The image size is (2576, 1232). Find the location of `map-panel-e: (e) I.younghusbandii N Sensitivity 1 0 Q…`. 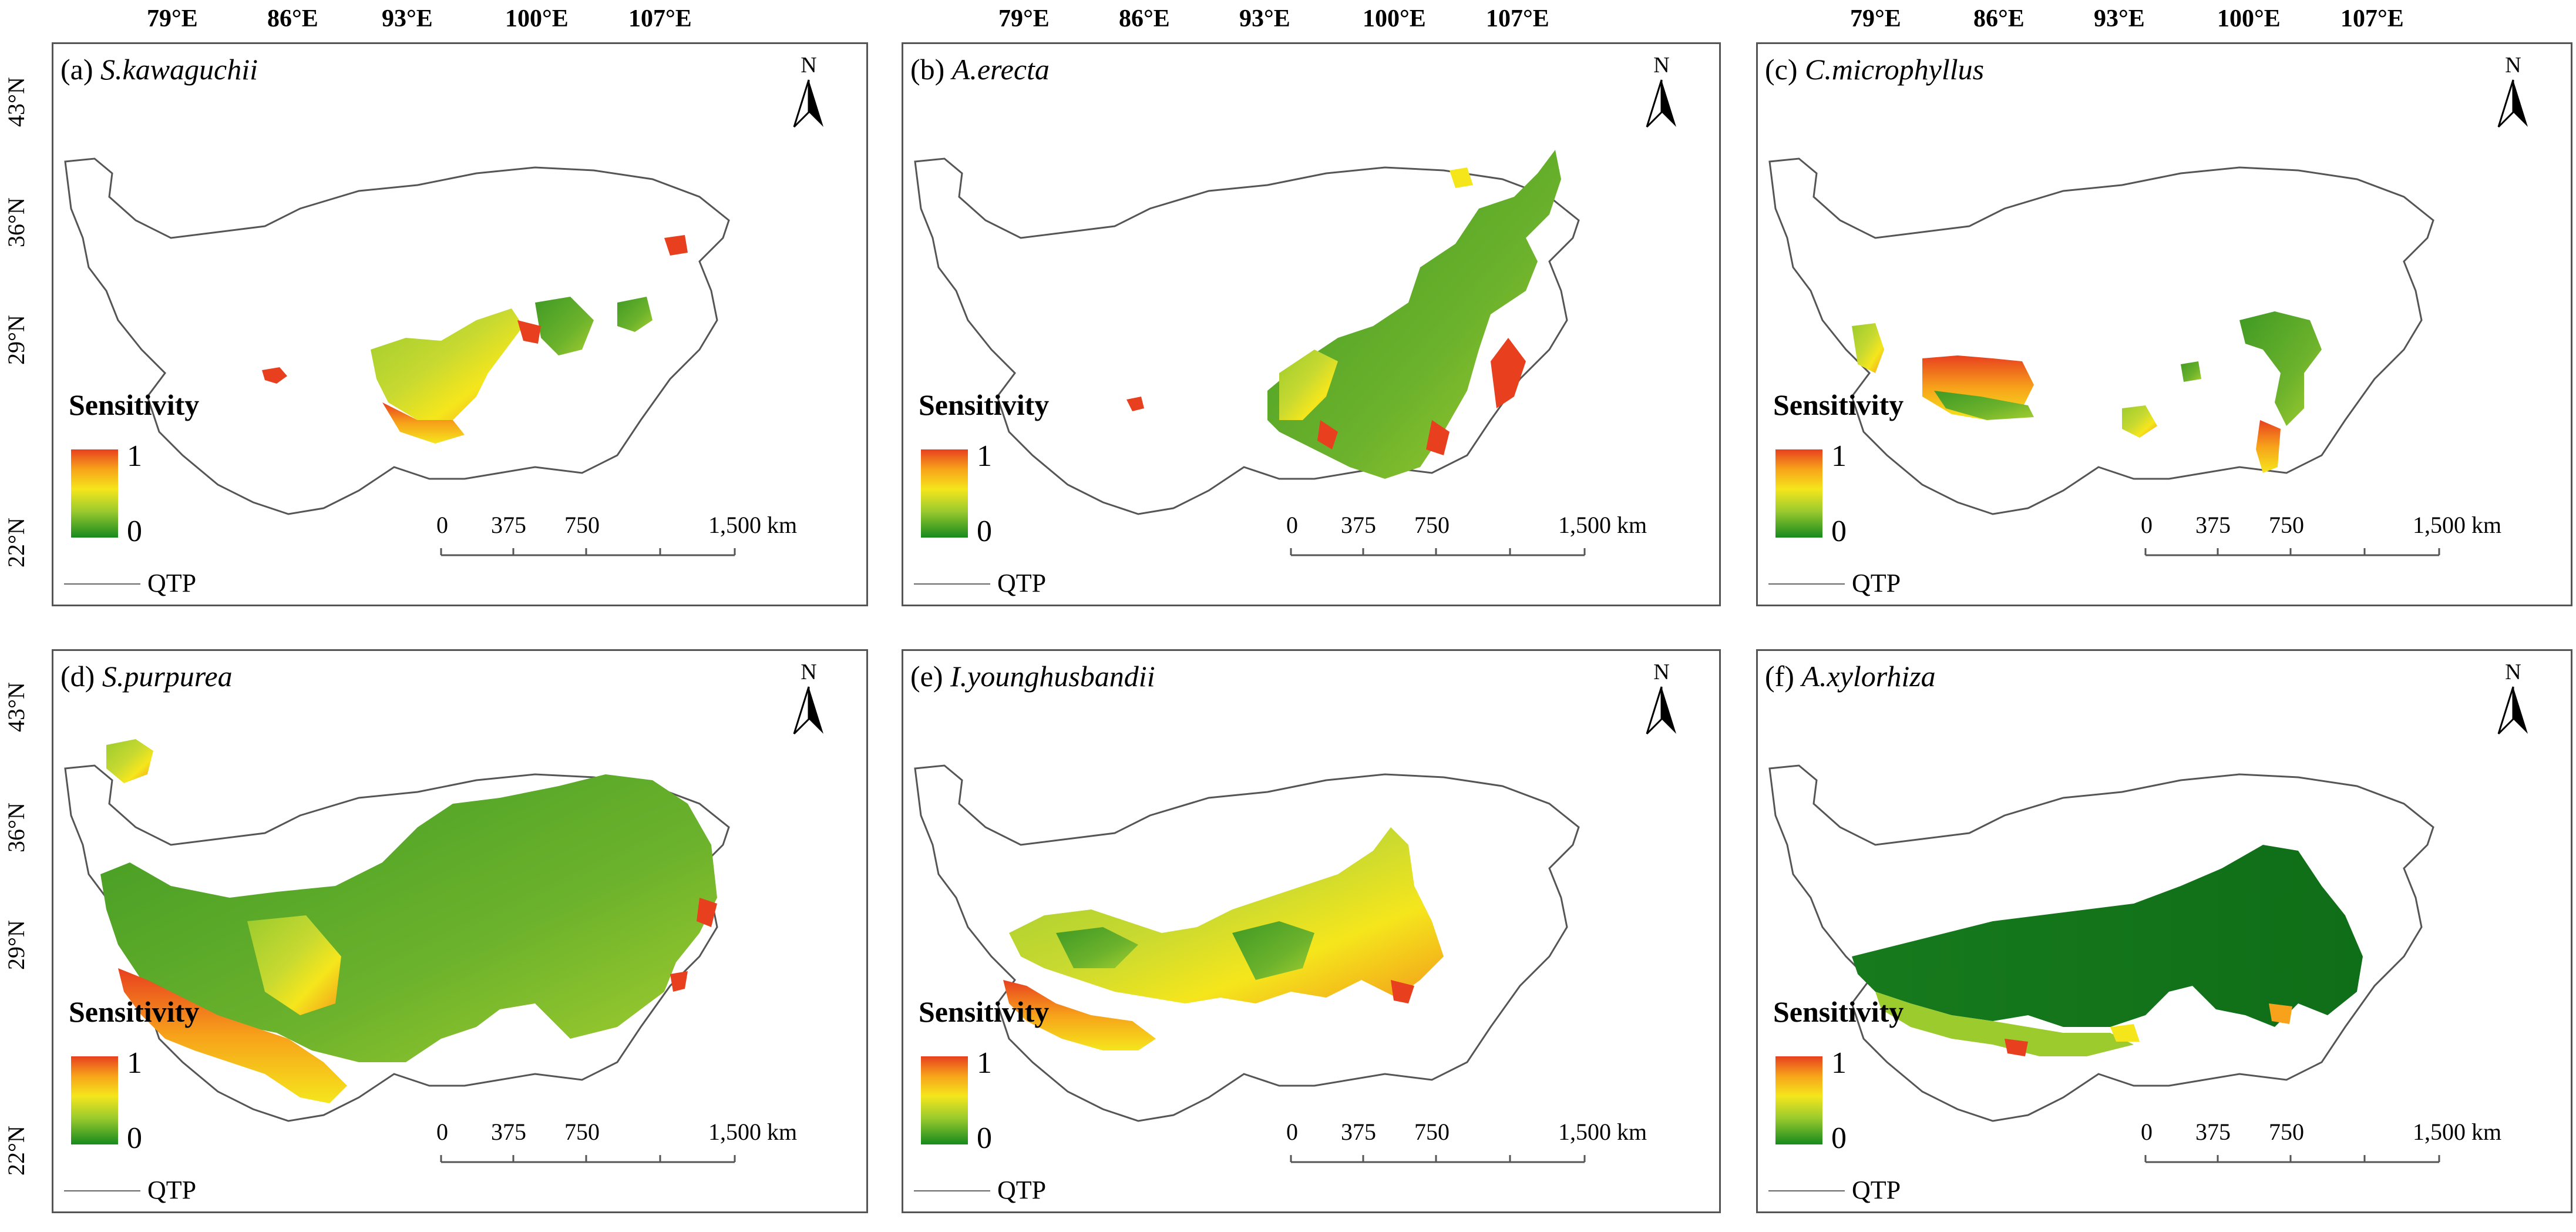

map-panel-e: (e) I.younghusbandii N Sensitivity 1 0 Q… is located at coordinates (1311, 931).